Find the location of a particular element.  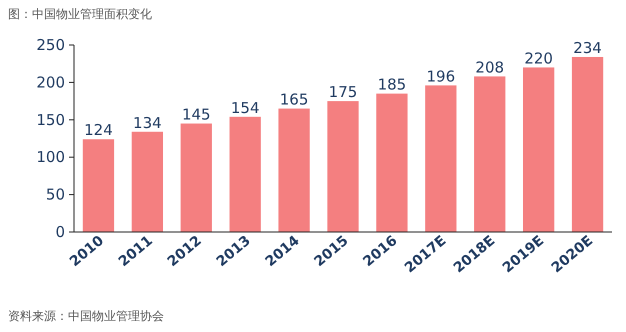

data-label: 145 is located at coordinates (196, 115).